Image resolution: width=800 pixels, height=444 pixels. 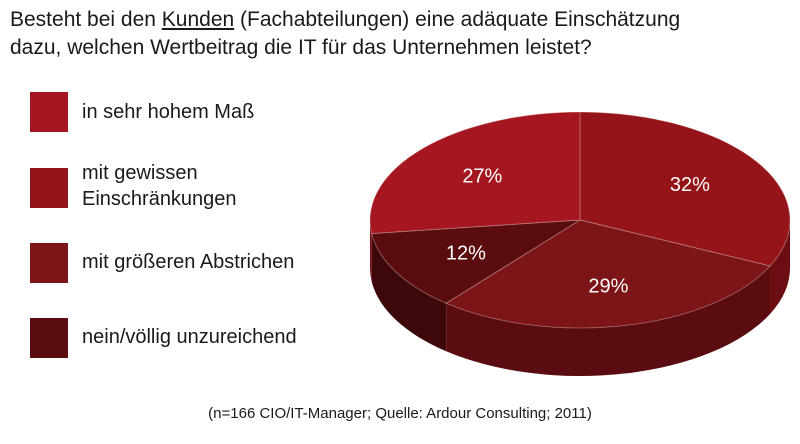 I want to click on legend-label-4-line-1: nein/völlig unzureichend, so click(x=189, y=337).